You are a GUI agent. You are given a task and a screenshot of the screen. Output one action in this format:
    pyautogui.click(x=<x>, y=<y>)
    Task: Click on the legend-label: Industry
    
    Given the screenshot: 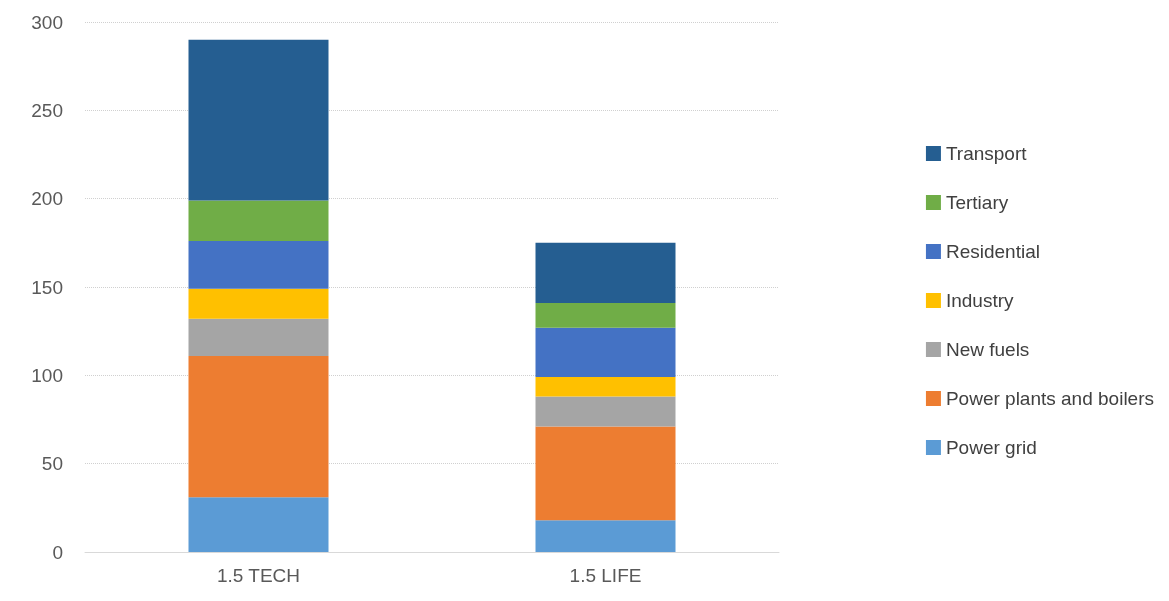 What is the action you would take?
    pyautogui.click(x=980, y=300)
    